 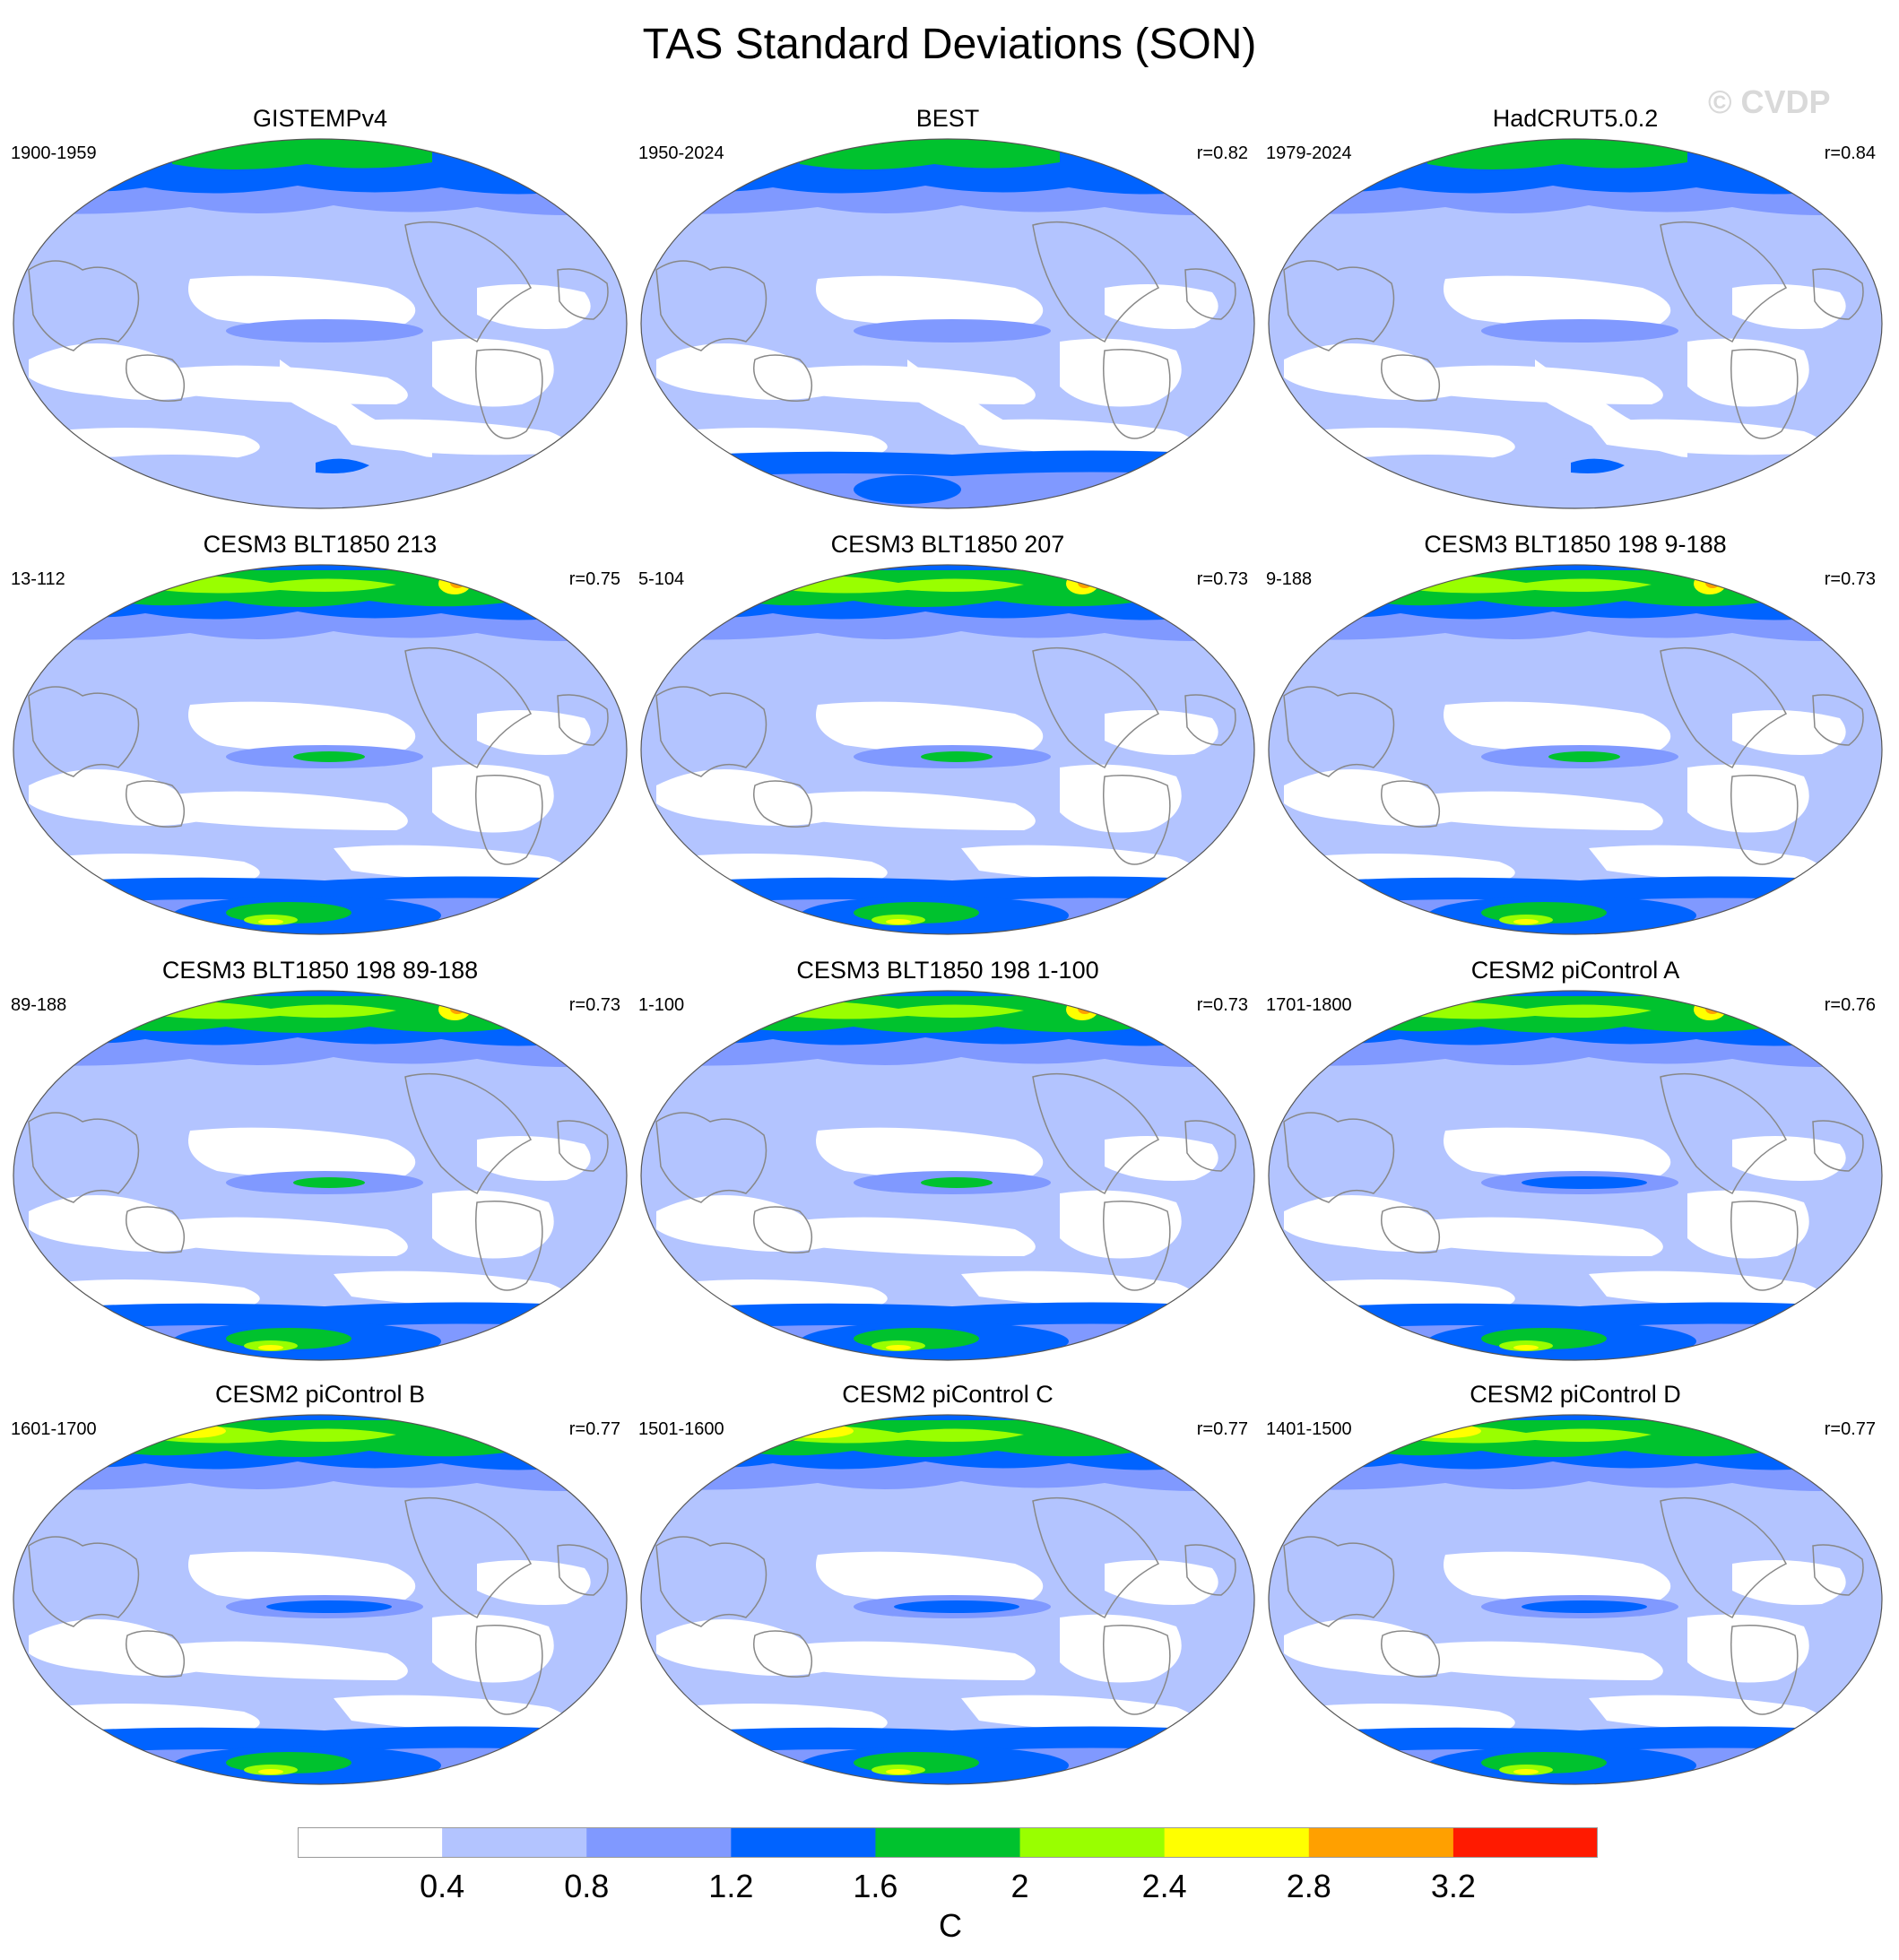 What do you see at coordinates (1575, 118) in the screenshot?
I see `panel-title: HadCRUT5.0.2` at bounding box center [1575, 118].